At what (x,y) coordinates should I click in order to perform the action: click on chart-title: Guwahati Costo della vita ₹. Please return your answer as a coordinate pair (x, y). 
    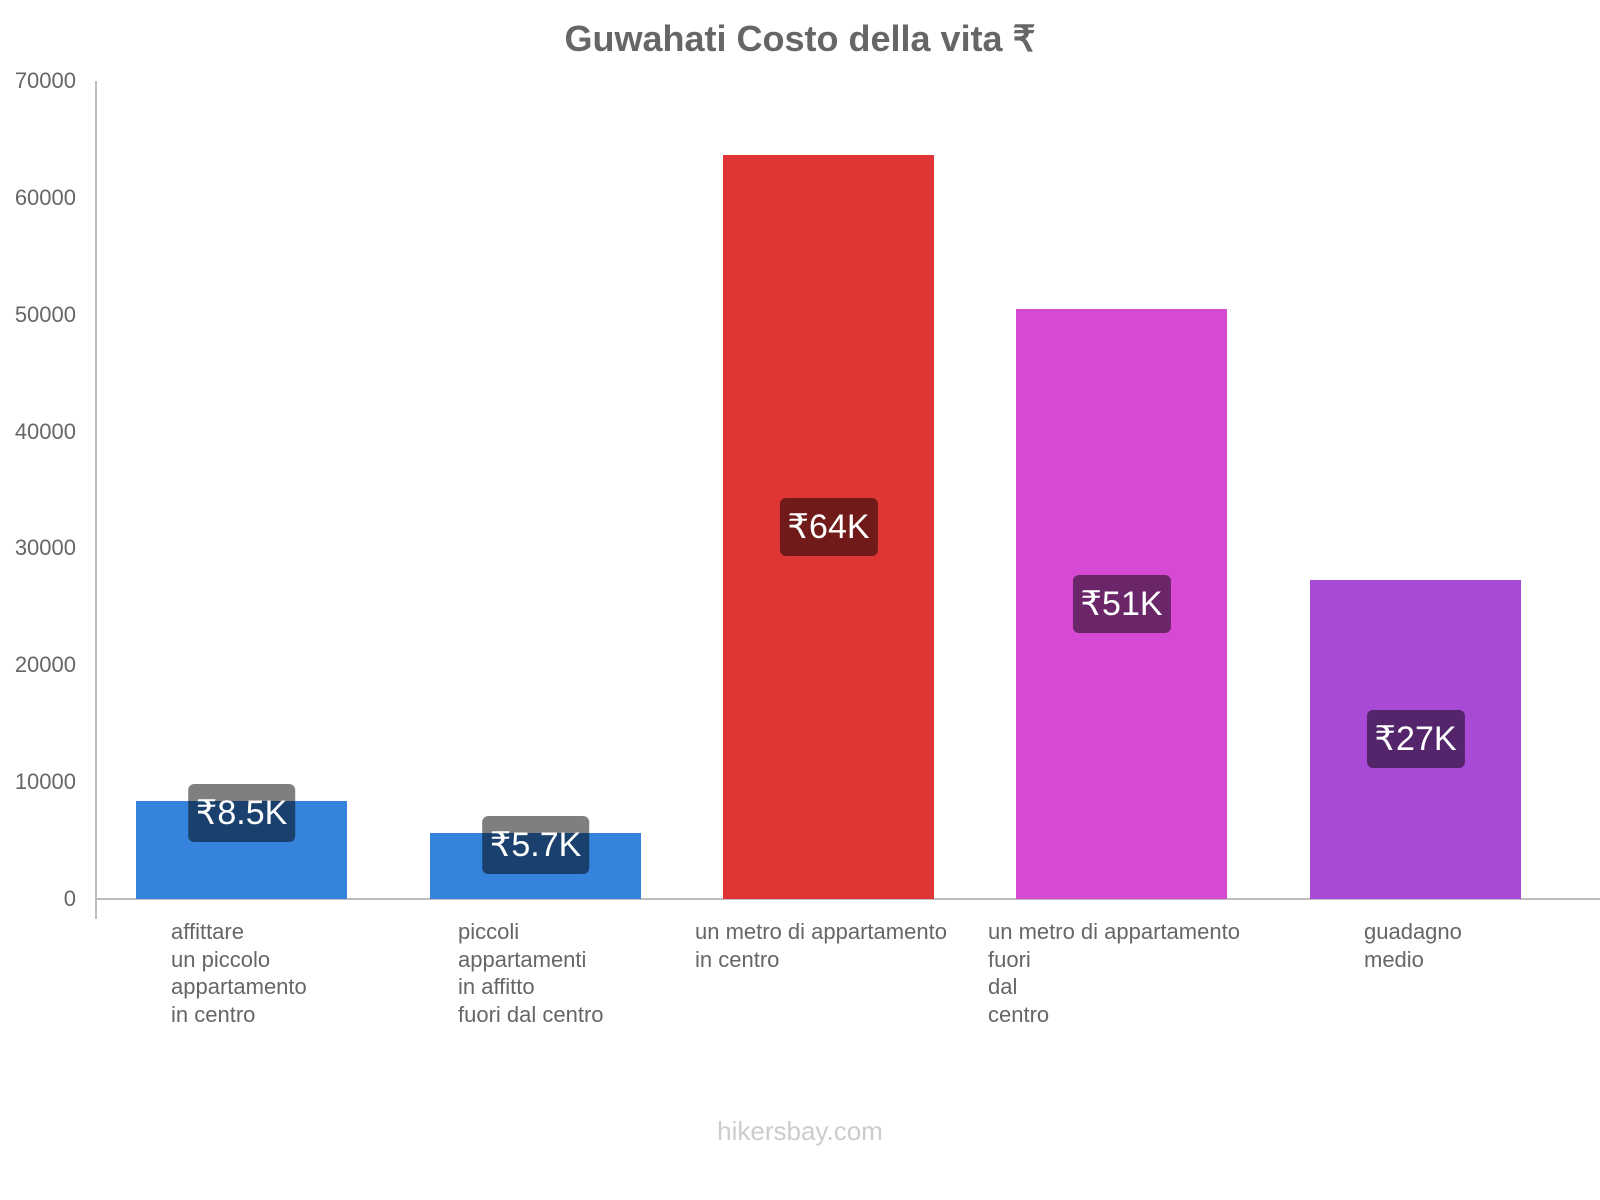
    Looking at the image, I should click on (800, 38).